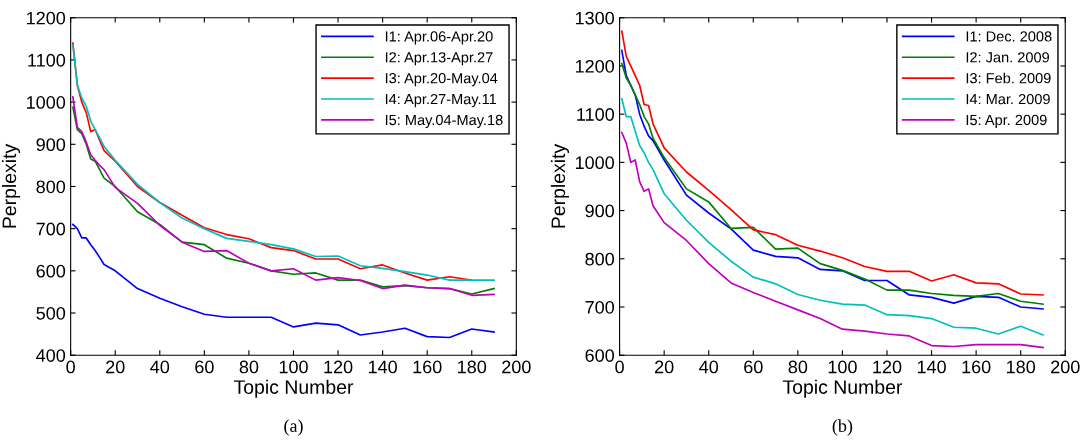 The height and width of the screenshot is (444, 1087). What do you see at coordinates (439, 59) in the screenshot?
I see `legend-label: I2: Apr.13-Apr.27` at bounding box center [439, 59].